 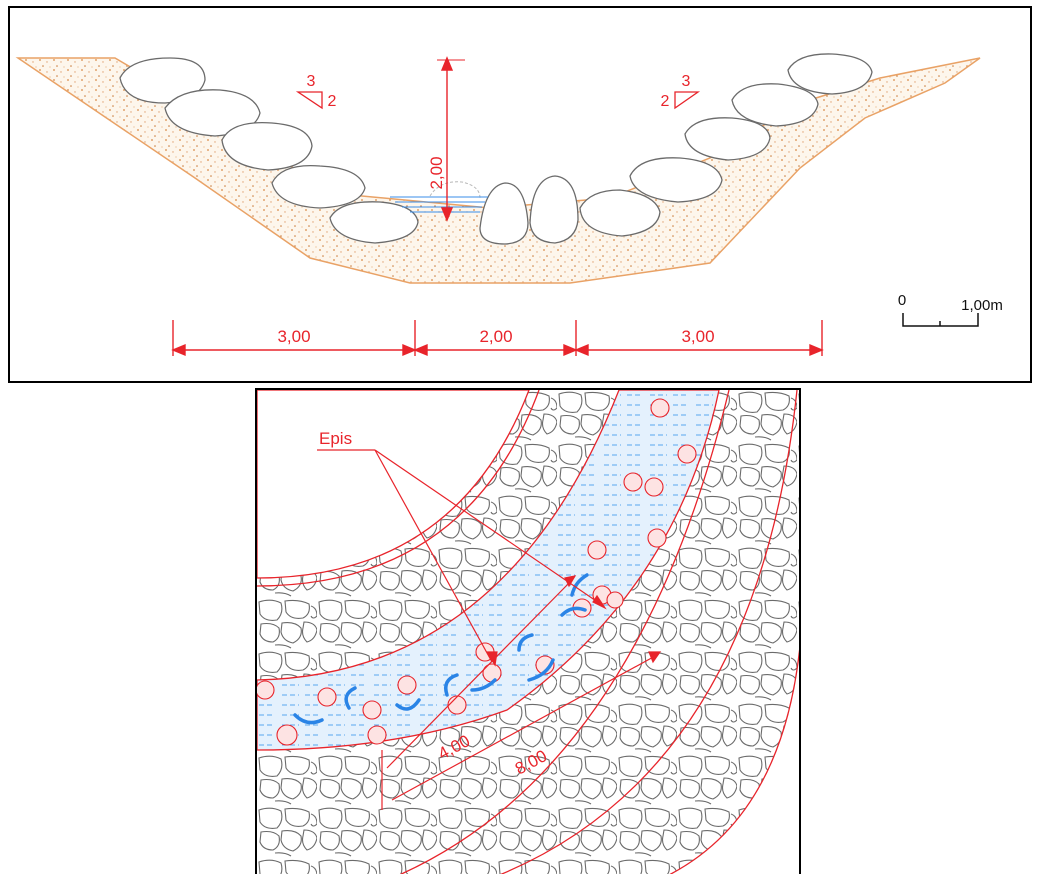 I want to click on epis-leaders, so click(x=462, y=558).